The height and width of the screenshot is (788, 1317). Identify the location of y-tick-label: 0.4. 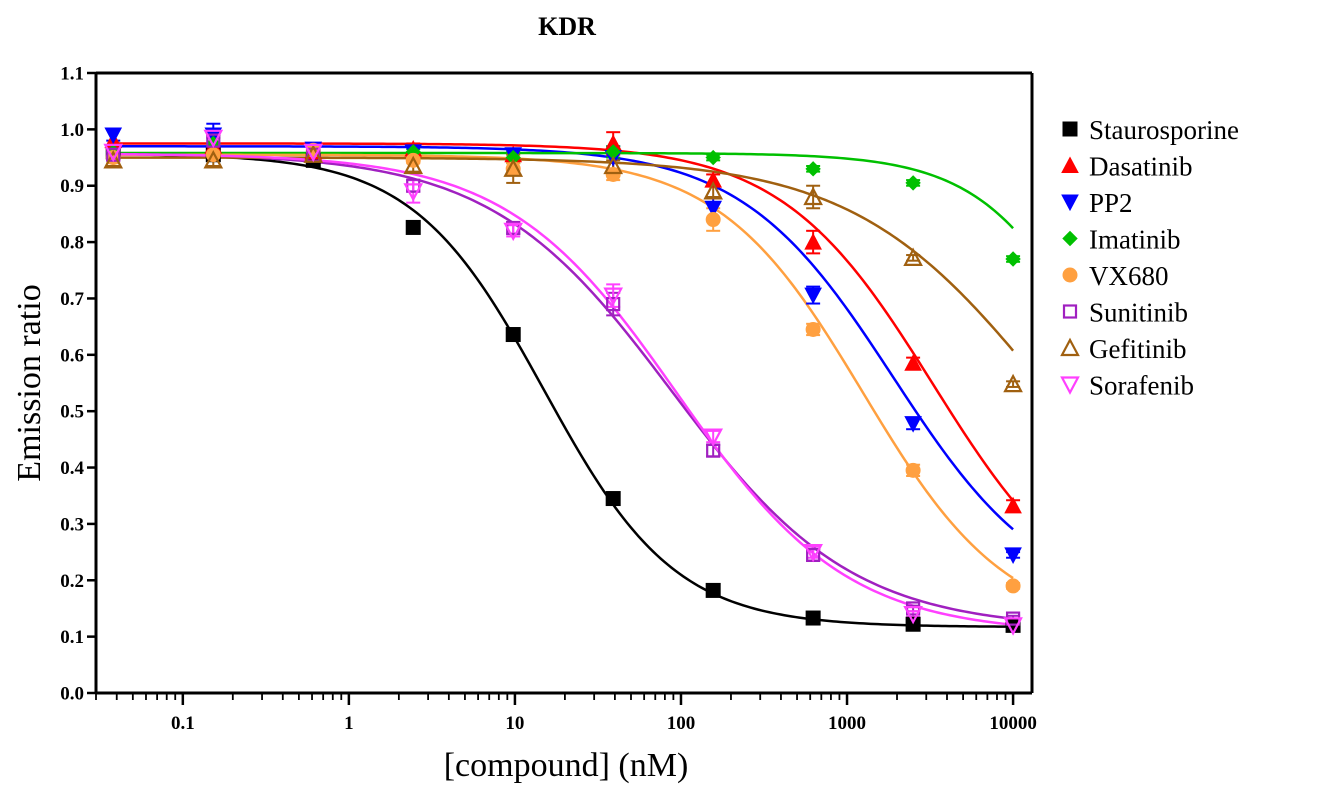
(72, 468).